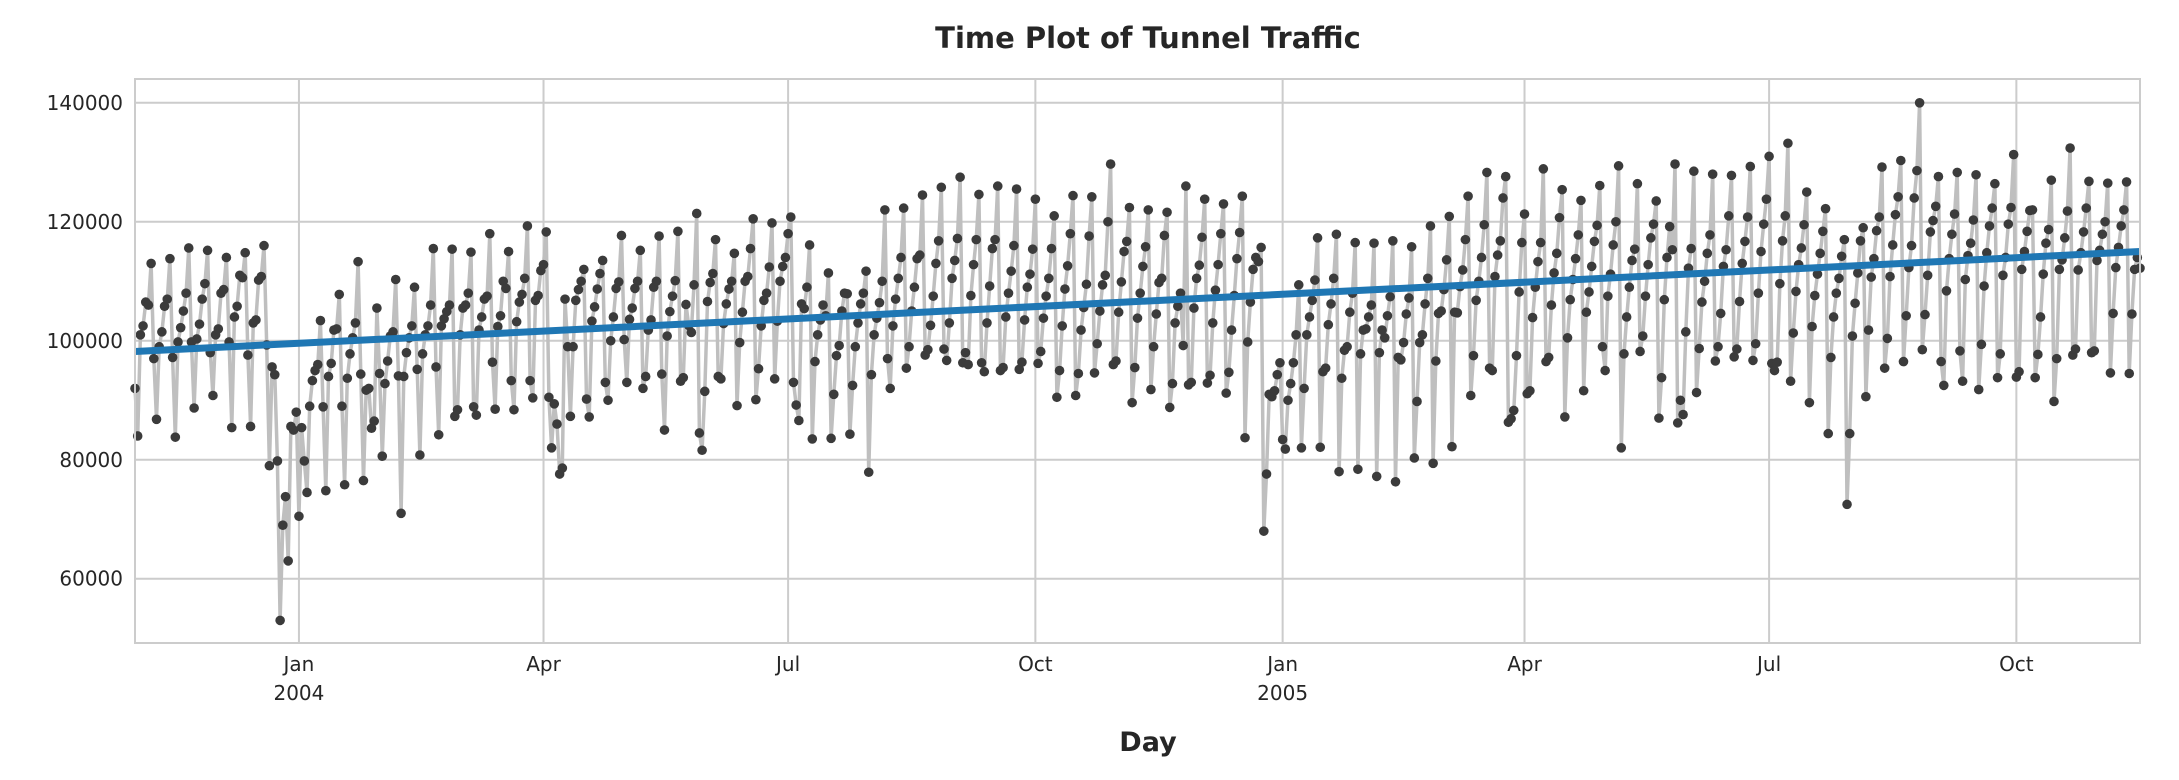 The image size is (2179, 780). I want to click on x-tick-label: Jul, so click(787, 664).